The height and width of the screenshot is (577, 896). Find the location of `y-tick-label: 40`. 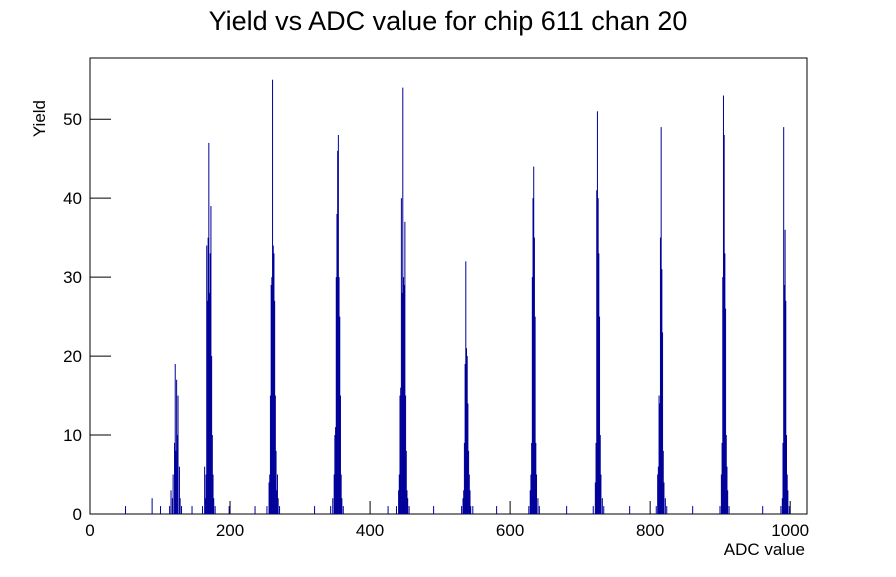

y-tick-label: 40 is located at coordinates (72, 198).